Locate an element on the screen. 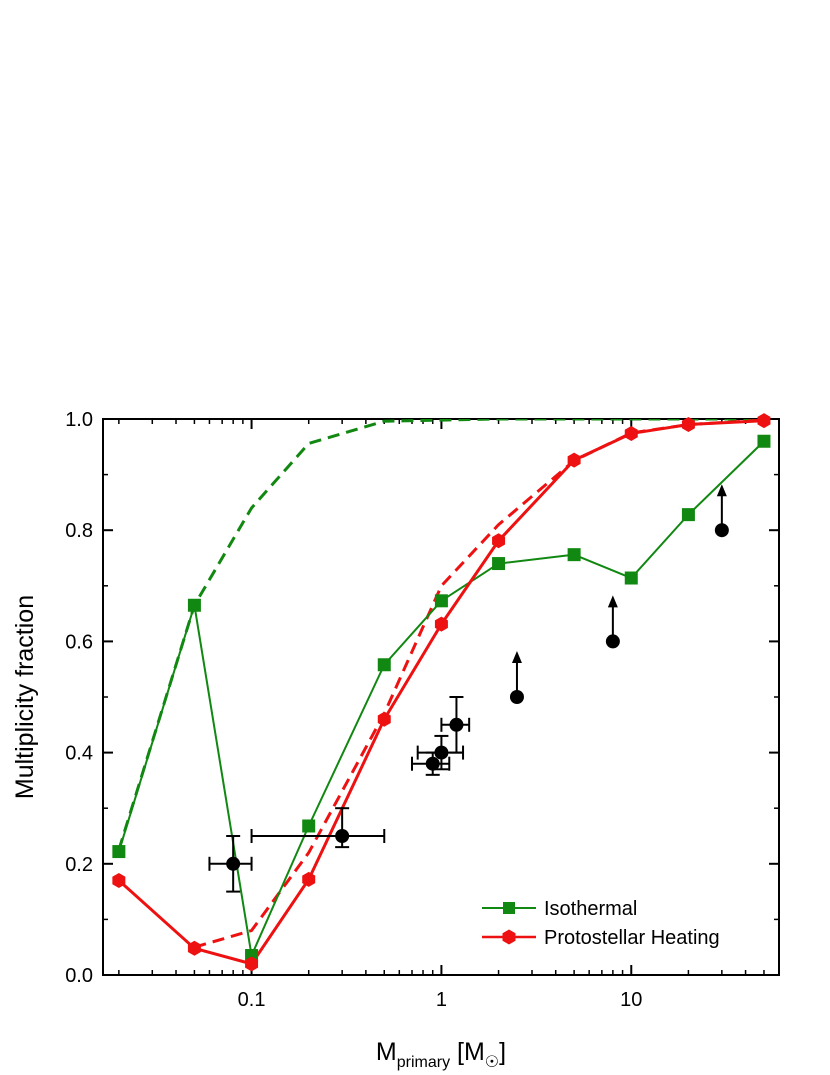 The width and height of the screenshot is (830, 1075). y-tick-label: 0.4 is located at coordinates (79, 754).